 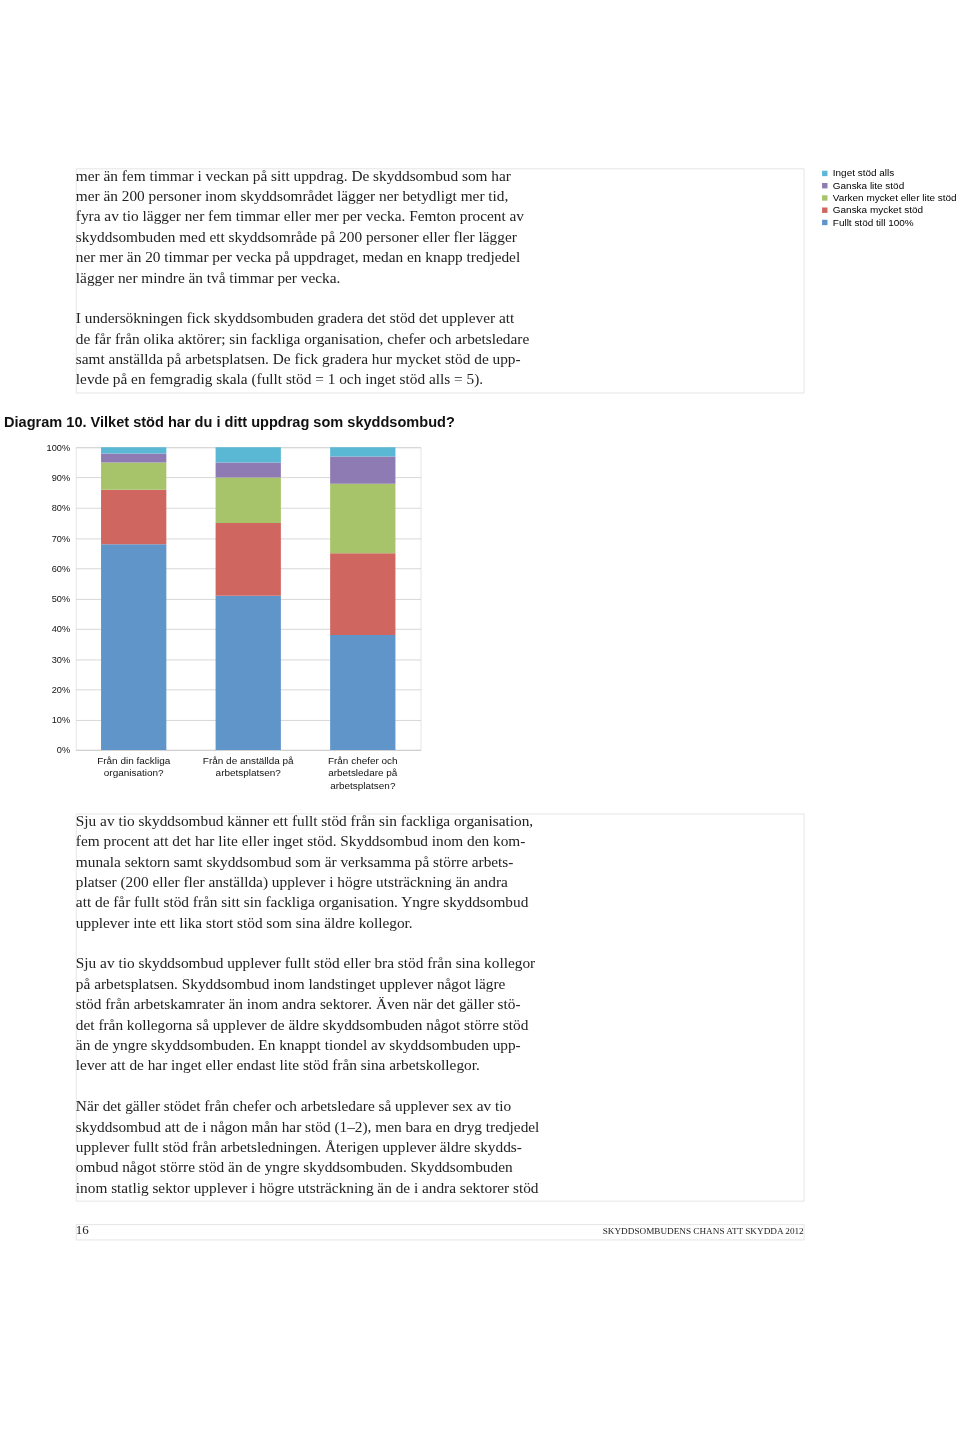 What do you see at coordinates (248, 767) in the screenshot?
I see `x-tick-label: Från de anställda på arbetsplatsen?` at bounding box center [248, 767].